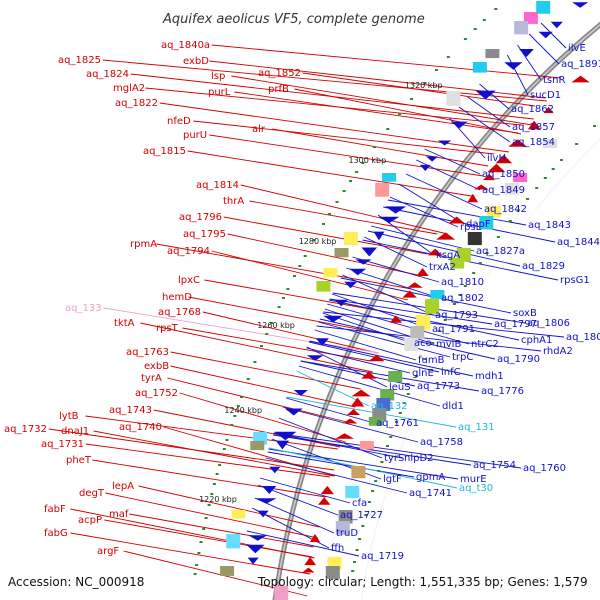  What do you see at coordinates (83, 308) in the screenshot?
I see `forward-gene-label: aq_133` at bounding box center [83, 308].